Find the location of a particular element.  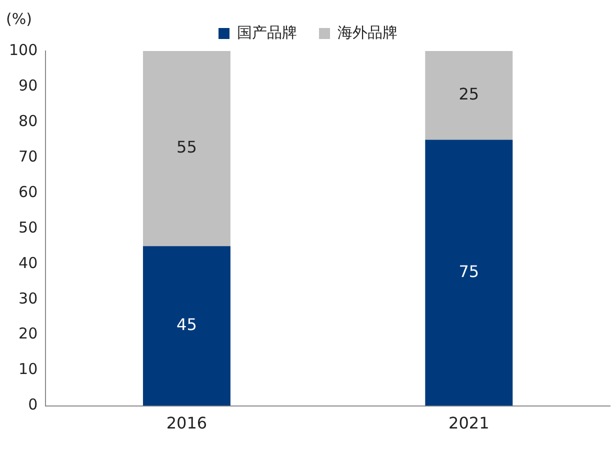

data-label: 45 is located at coordinates (186, 324).